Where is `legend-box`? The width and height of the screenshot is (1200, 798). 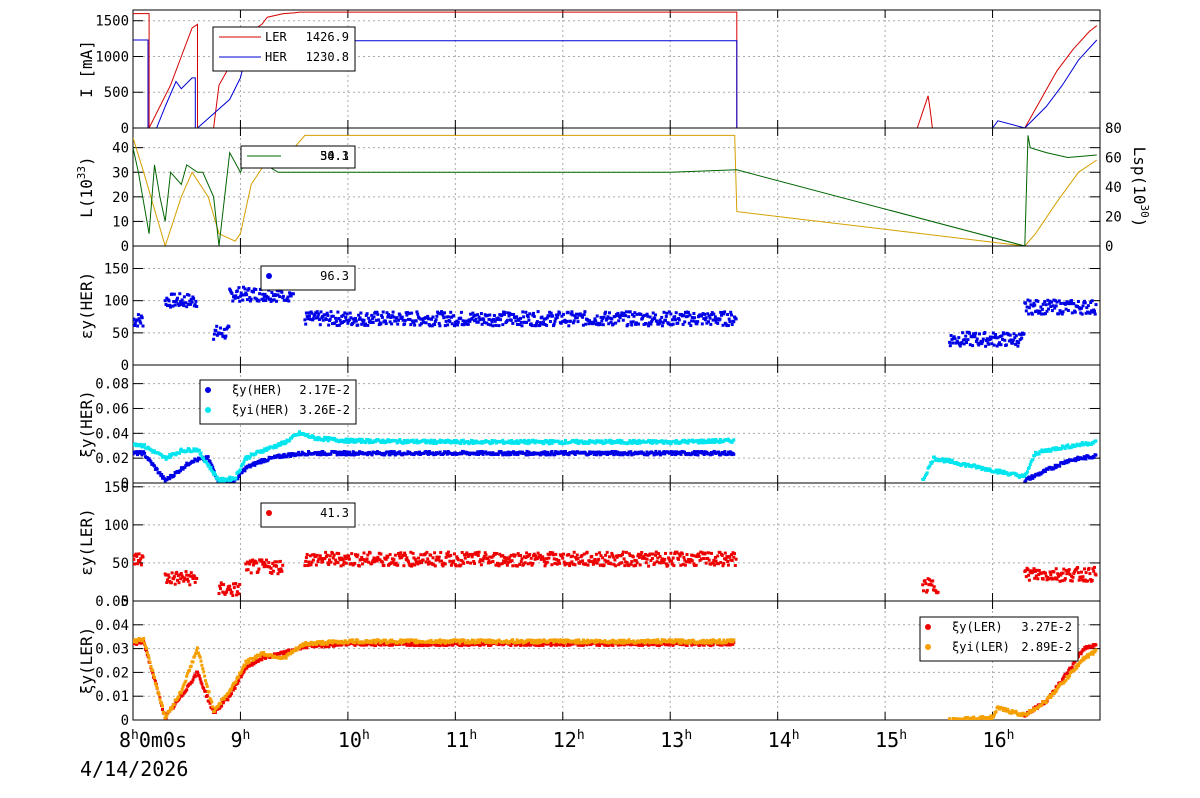 legend-box is located at coordinates (284, 49).